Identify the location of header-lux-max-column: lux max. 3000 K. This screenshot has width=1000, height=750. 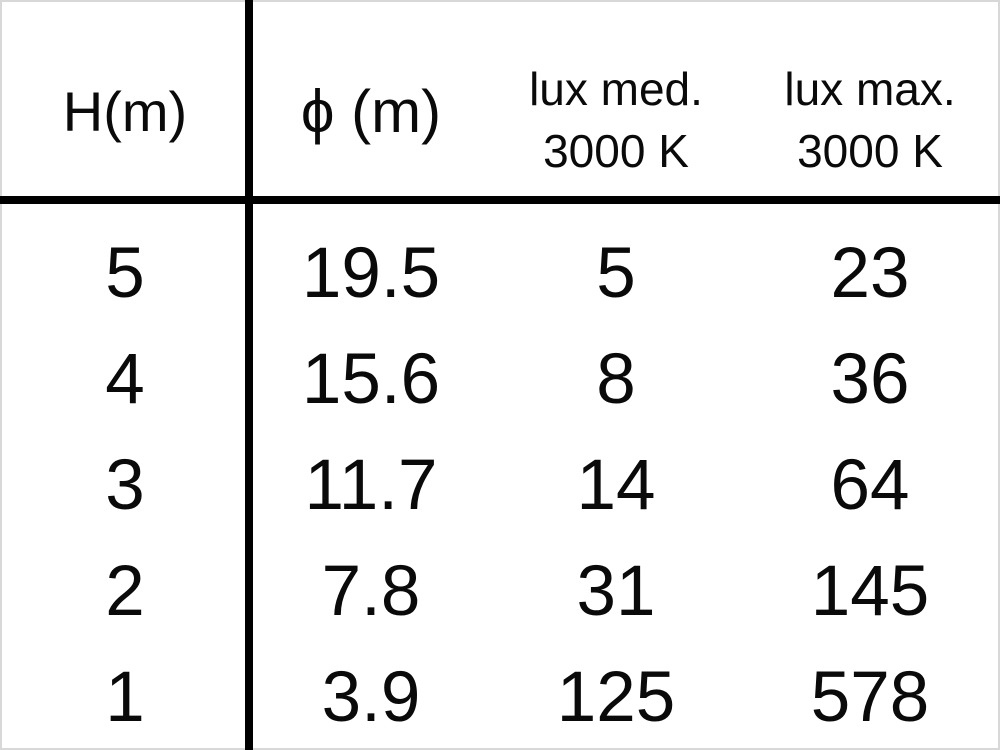
(870, 98).